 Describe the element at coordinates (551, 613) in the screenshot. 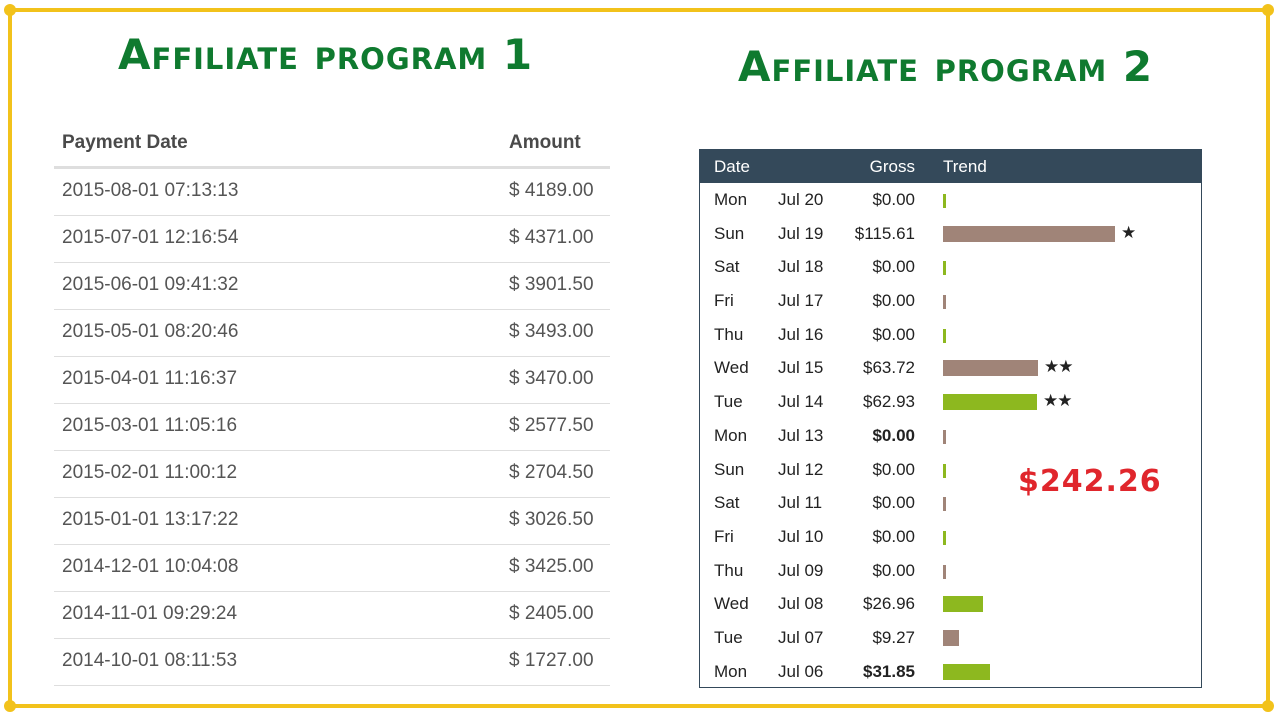

I see `payment-amount: $ 2405.00` at that location.